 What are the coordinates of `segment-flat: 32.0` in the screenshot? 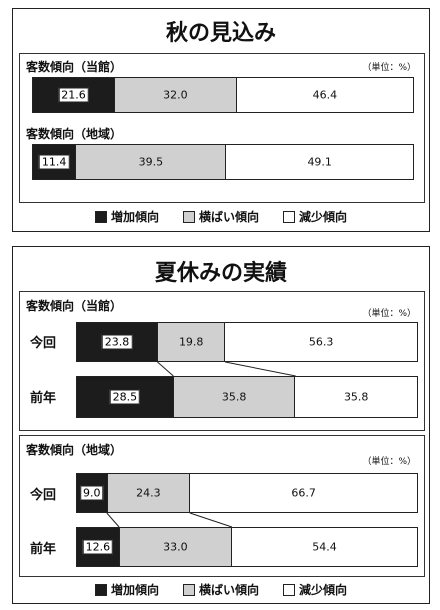 It's located at (176, 95).